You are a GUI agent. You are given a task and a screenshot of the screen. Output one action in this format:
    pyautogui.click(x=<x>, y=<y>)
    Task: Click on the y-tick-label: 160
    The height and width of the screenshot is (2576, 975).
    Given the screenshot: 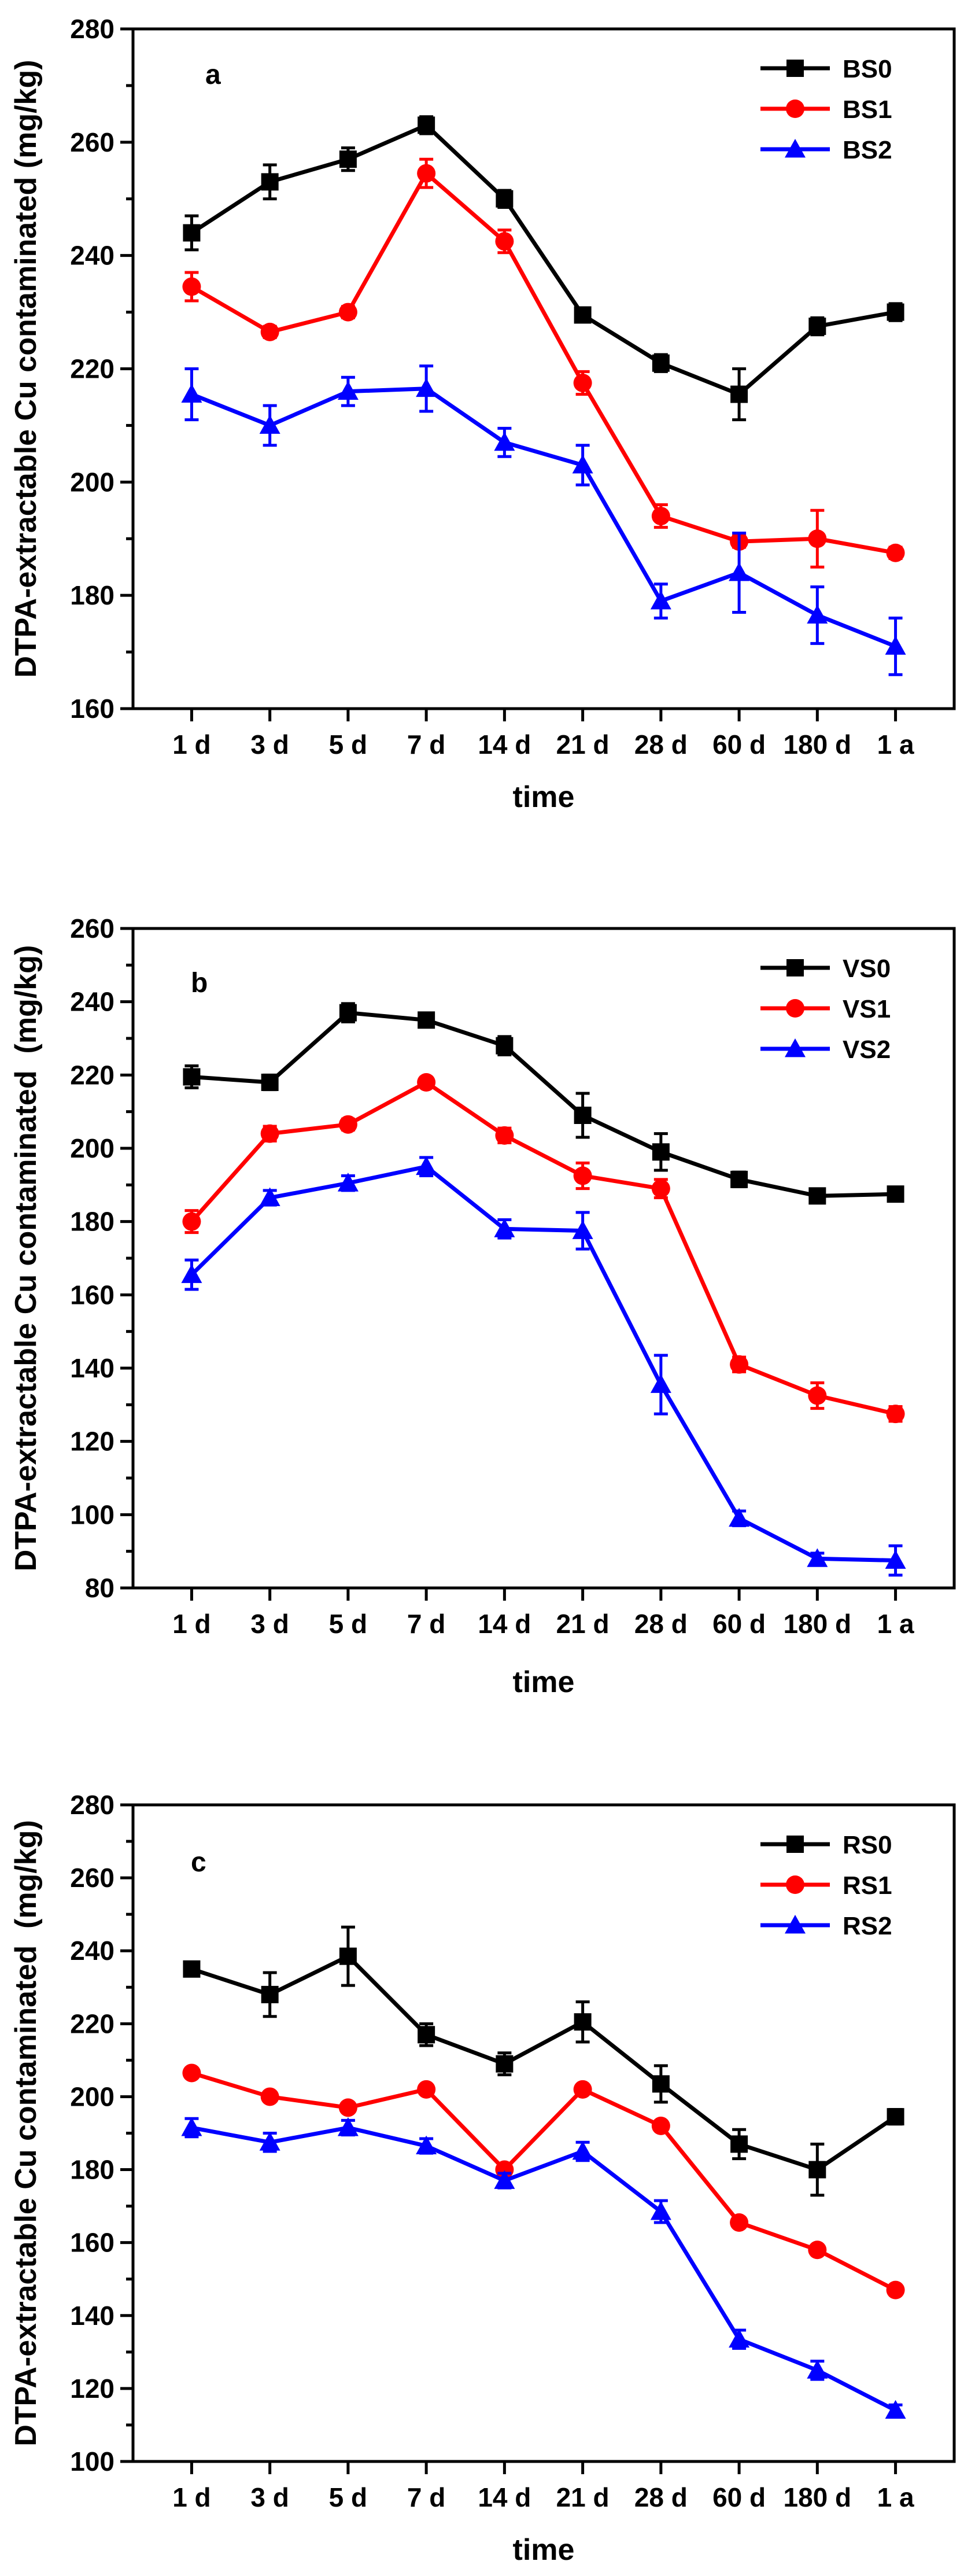 What is the action you would take?
    pyautogui.click(x=92, y=709)
    